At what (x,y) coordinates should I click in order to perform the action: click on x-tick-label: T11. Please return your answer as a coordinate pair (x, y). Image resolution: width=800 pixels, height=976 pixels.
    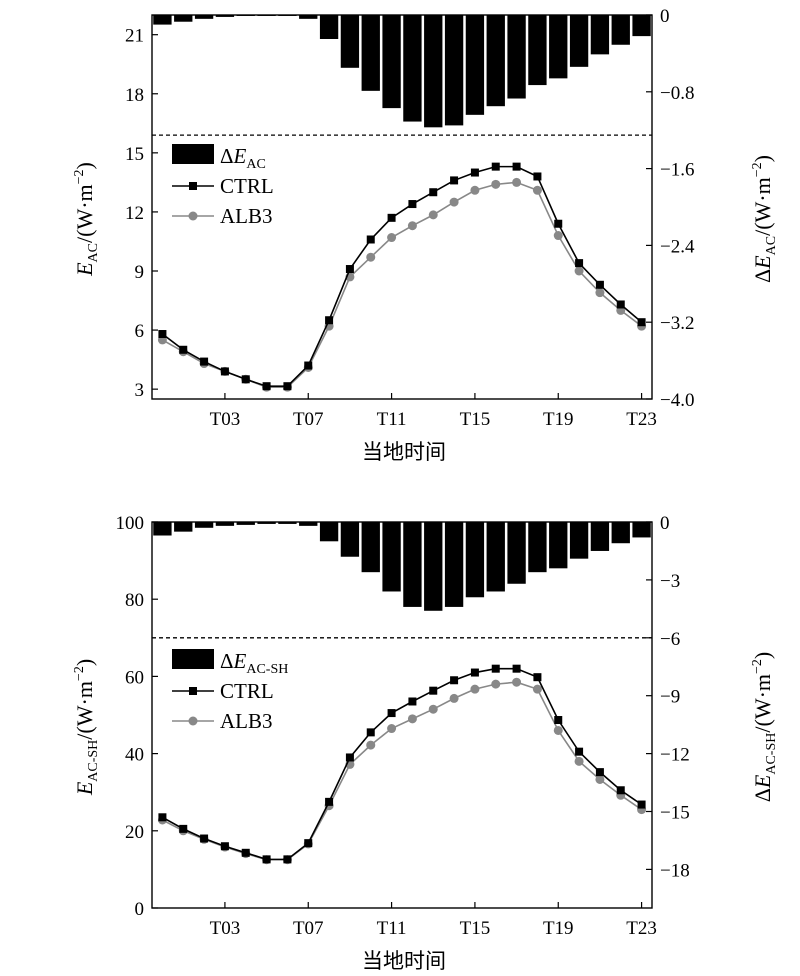
    Looking at the image, I should click on (392, 419).